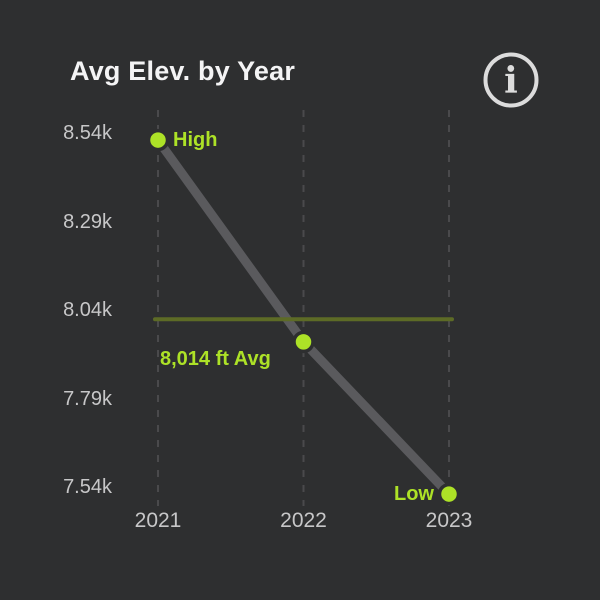 This screenshot has width=600, height=600. What do you see at coordinates (87, 310) in the screenshot?
I see `y-axis-tick-label: 8.04k` at bounding box center [87, 310].